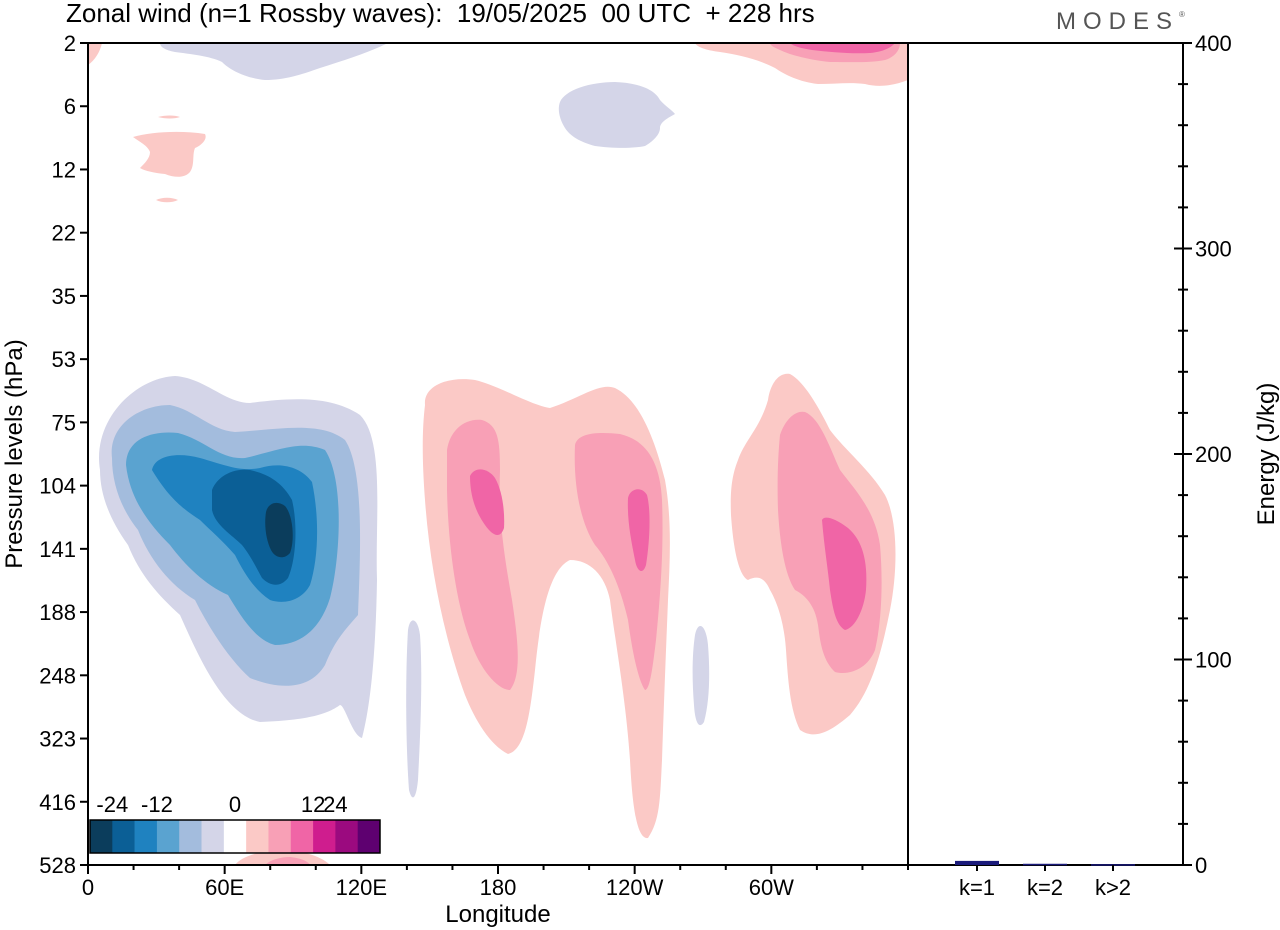 The image size is (1280, 930). What do you see at coordinates (57, 802) in the screenshot?
I see `y-tick-label: 416` at bounding box center [57, 802].